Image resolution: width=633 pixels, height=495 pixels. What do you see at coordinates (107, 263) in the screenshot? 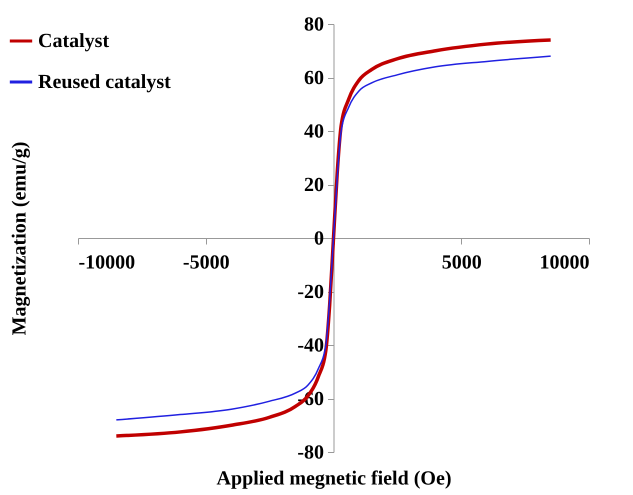
I see `x-tick-label: -10000` at bounding box center [107, 263].